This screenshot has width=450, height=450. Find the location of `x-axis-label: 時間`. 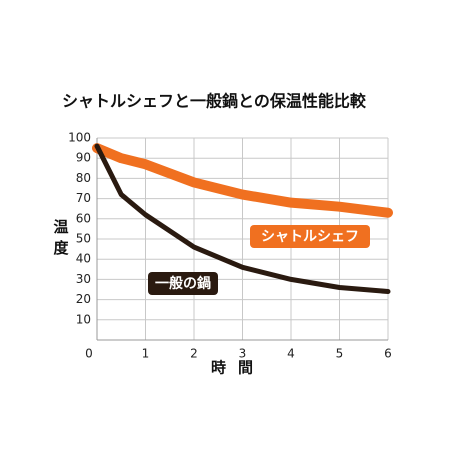

x-axis-label: 時間 is located at coordinates (238, 368).